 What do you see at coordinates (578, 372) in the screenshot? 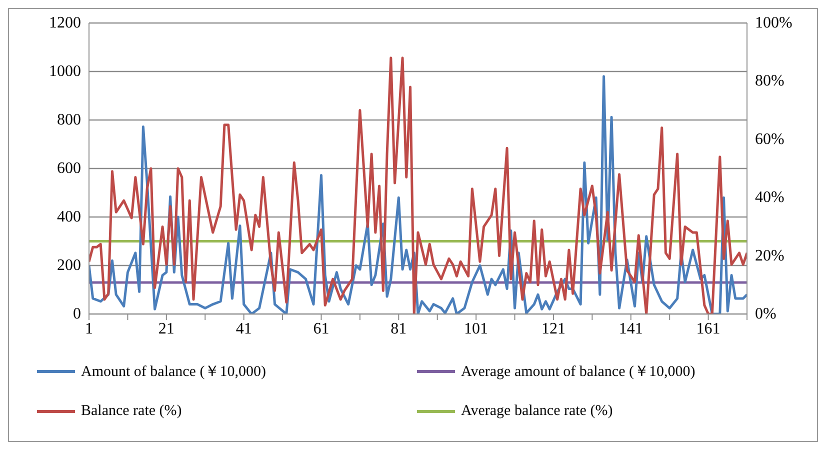
I see `legend-label: Average amount of balance (￥10,000)` at bounding box center [578, 372].